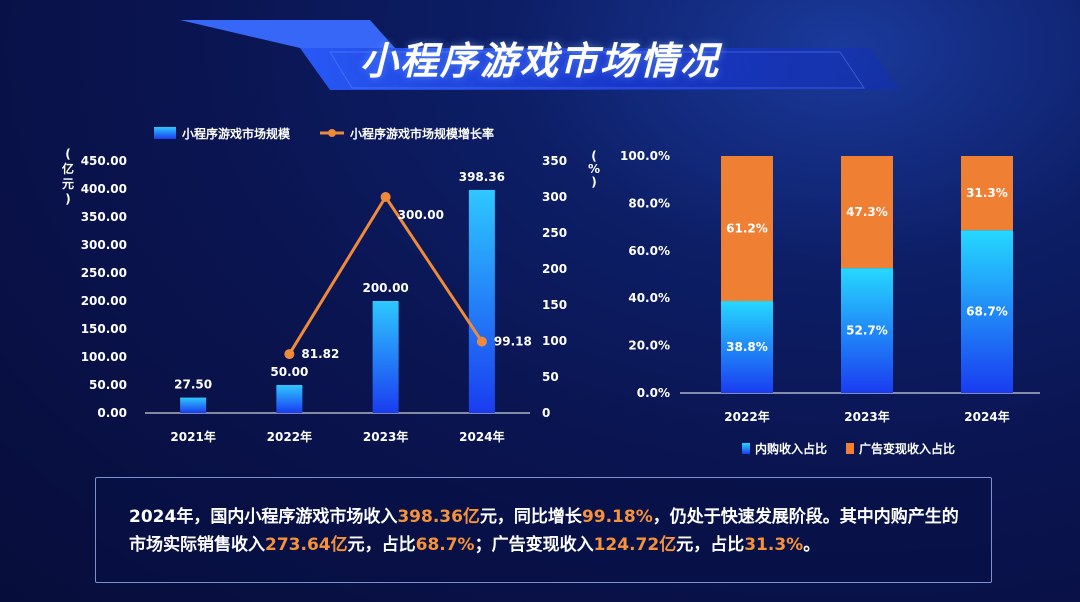 This screenshot has height=602, width=1080. I want to click on y-tick-label: 80.0%, so click(649, 203).